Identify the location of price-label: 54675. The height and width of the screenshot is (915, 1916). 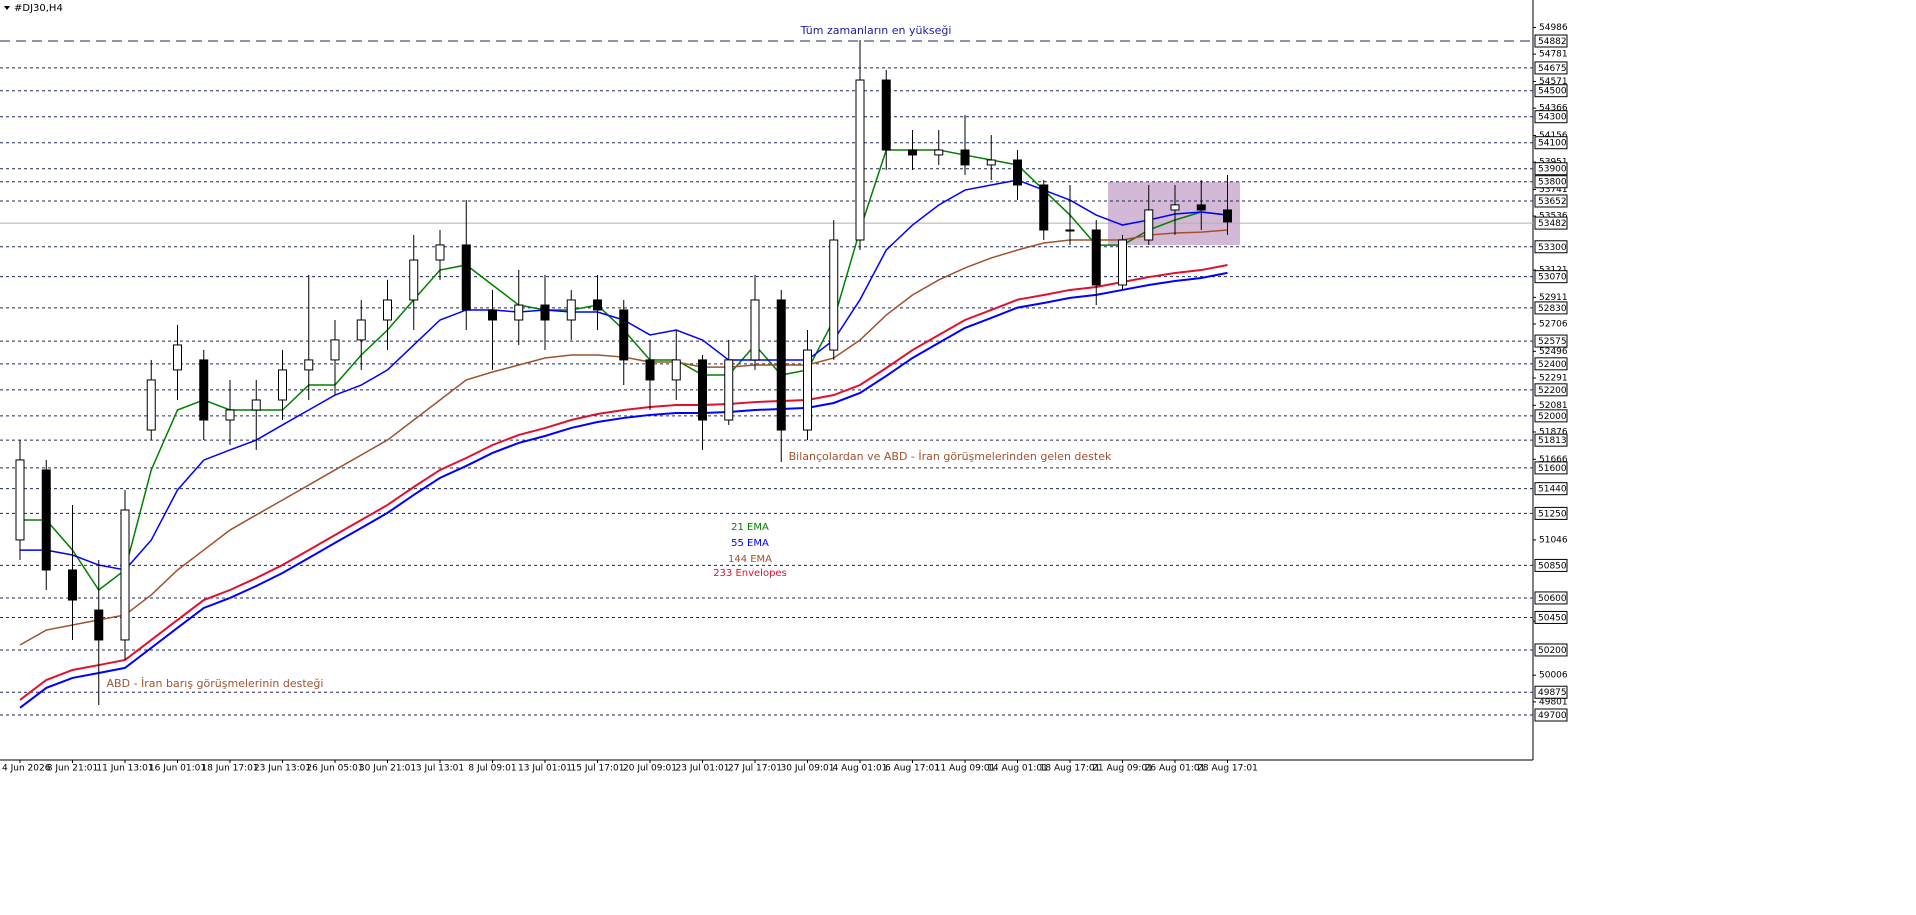
(1552, 69).